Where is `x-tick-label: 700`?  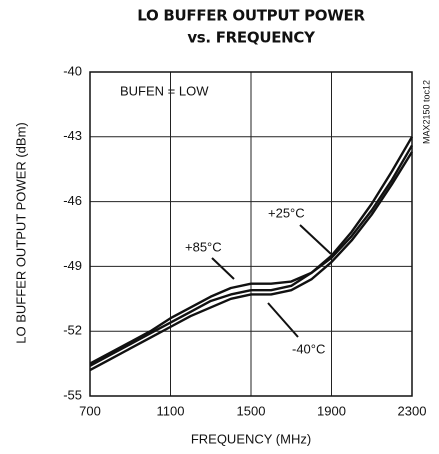
x-tick-label: 700 is located at coordinates (90, 410).